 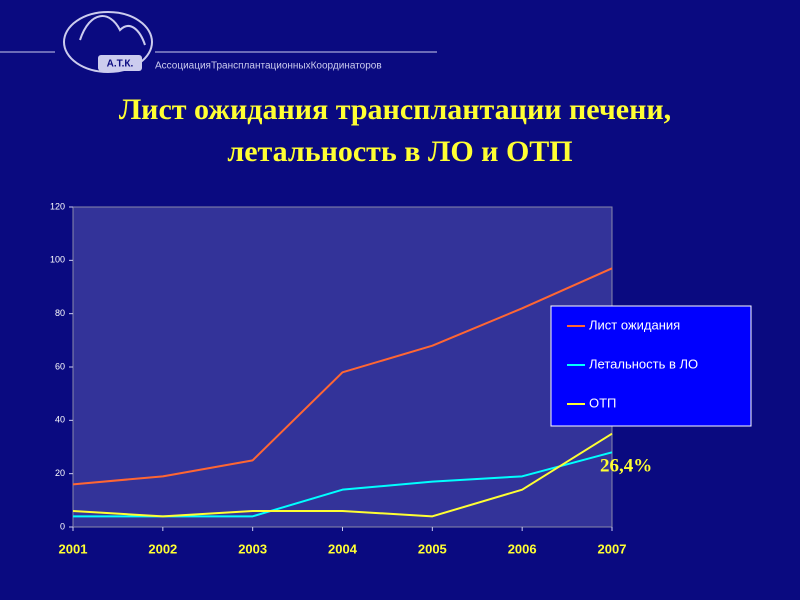 What do you see at coordinates (643, 363) in the screenshot?
I see `legend-label: Летальность в ЛО` at bounding box center [643, 363].